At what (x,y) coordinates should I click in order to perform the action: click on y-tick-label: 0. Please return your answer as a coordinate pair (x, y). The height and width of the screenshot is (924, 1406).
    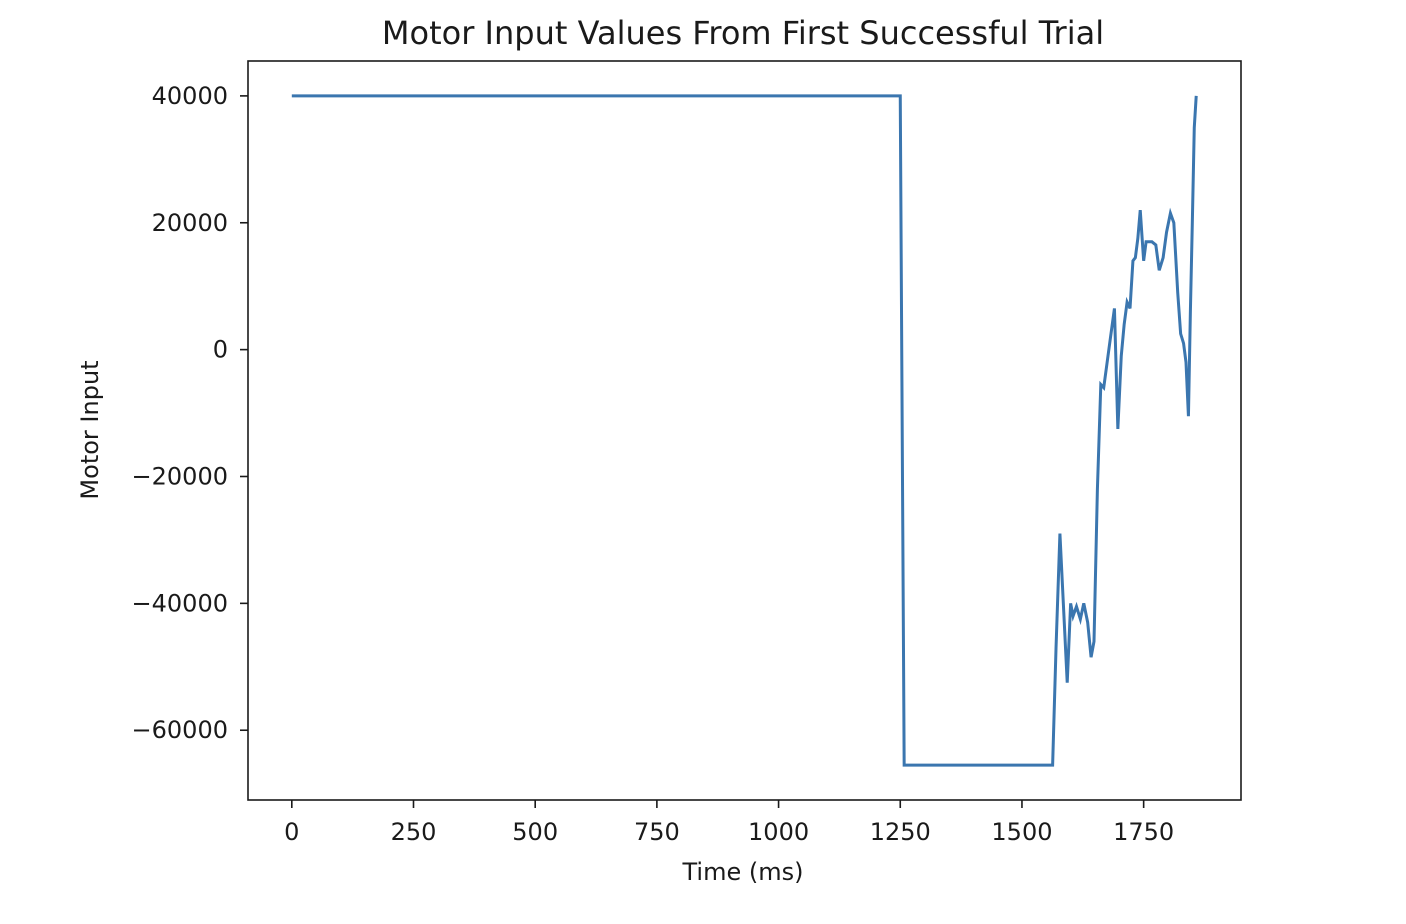
    Looking at the image, I should click on (220, 350).